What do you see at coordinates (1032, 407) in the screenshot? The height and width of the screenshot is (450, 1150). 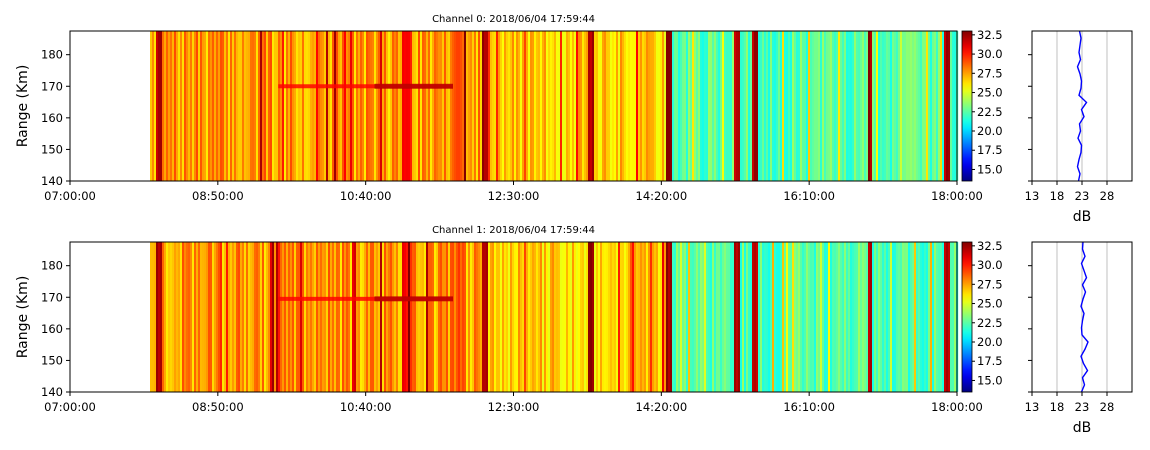 I see `profile-x-tick-label: 13` at bounding box center [1032, 407].